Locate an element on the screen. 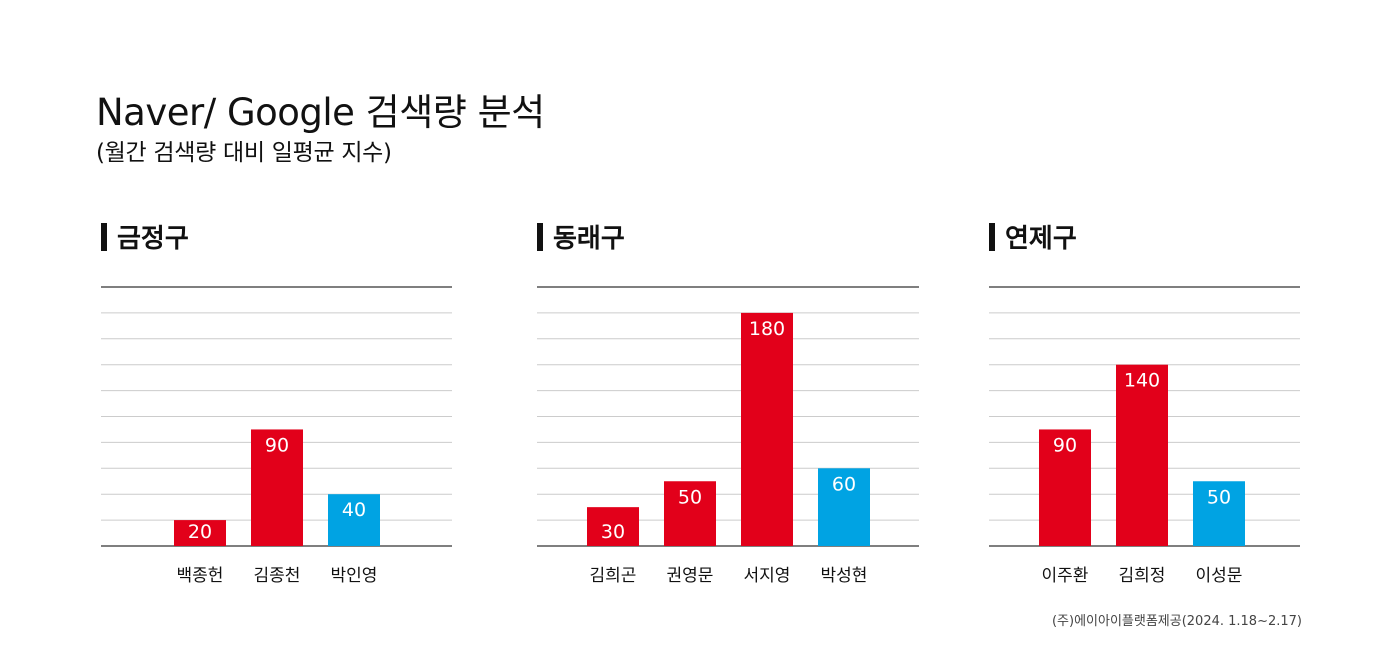  category-label: 김희정 is located at coordinates (1142, 576).